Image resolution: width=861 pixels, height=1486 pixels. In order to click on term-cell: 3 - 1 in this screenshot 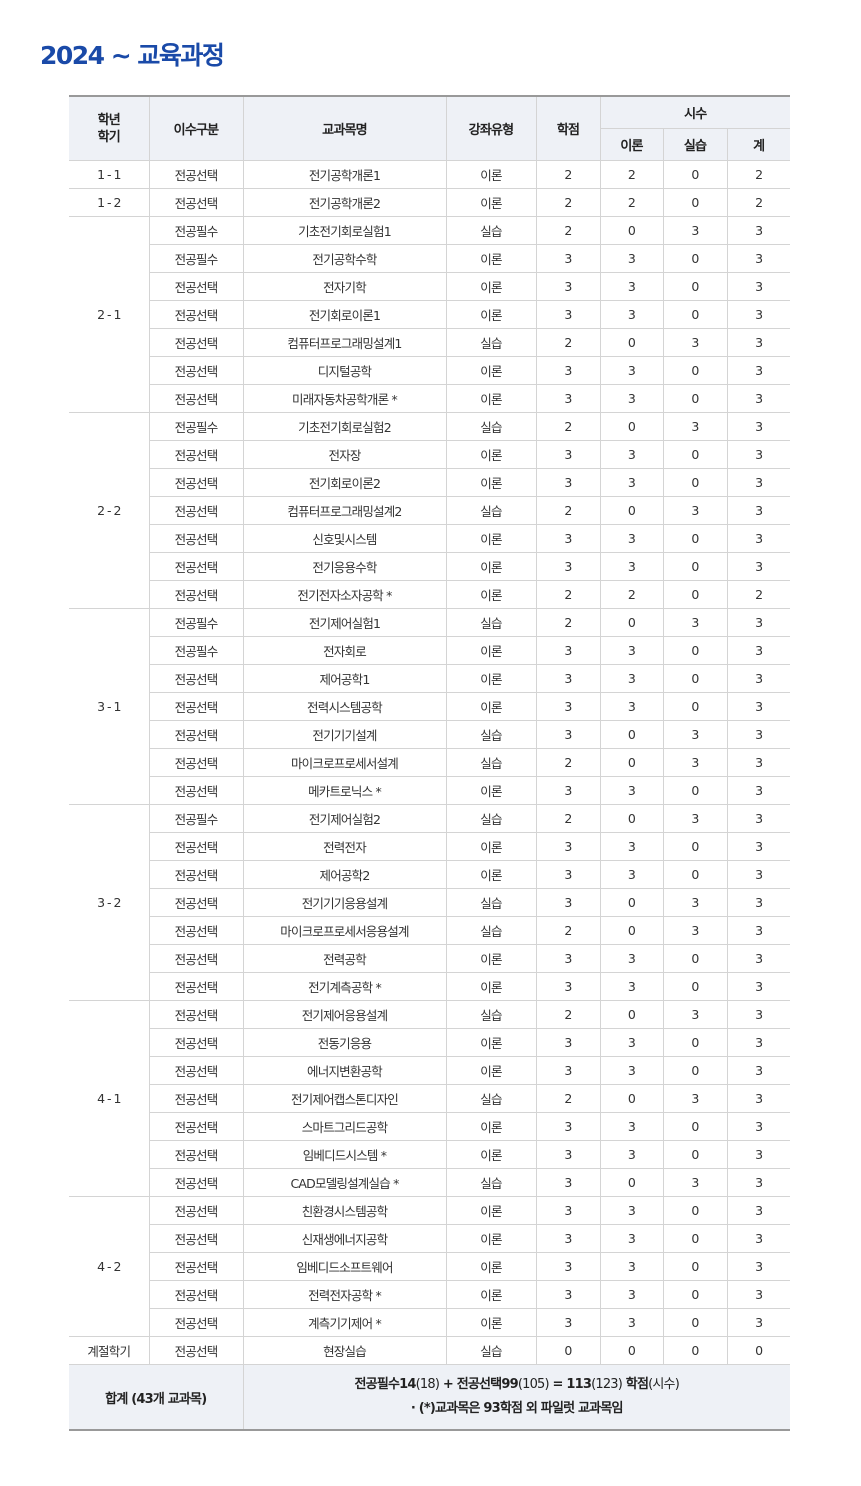, I will do `click(109, 706)`.